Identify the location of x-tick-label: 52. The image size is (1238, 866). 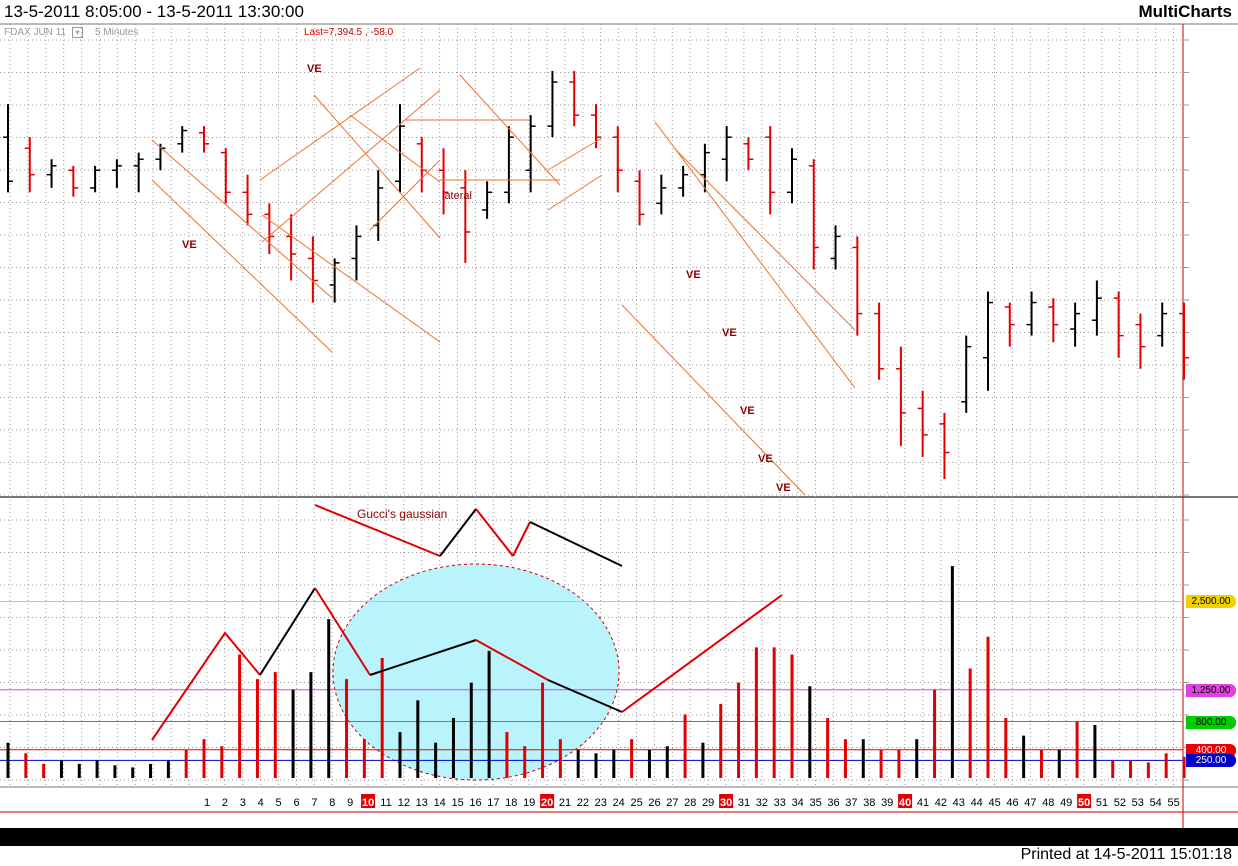
(1120, 803).